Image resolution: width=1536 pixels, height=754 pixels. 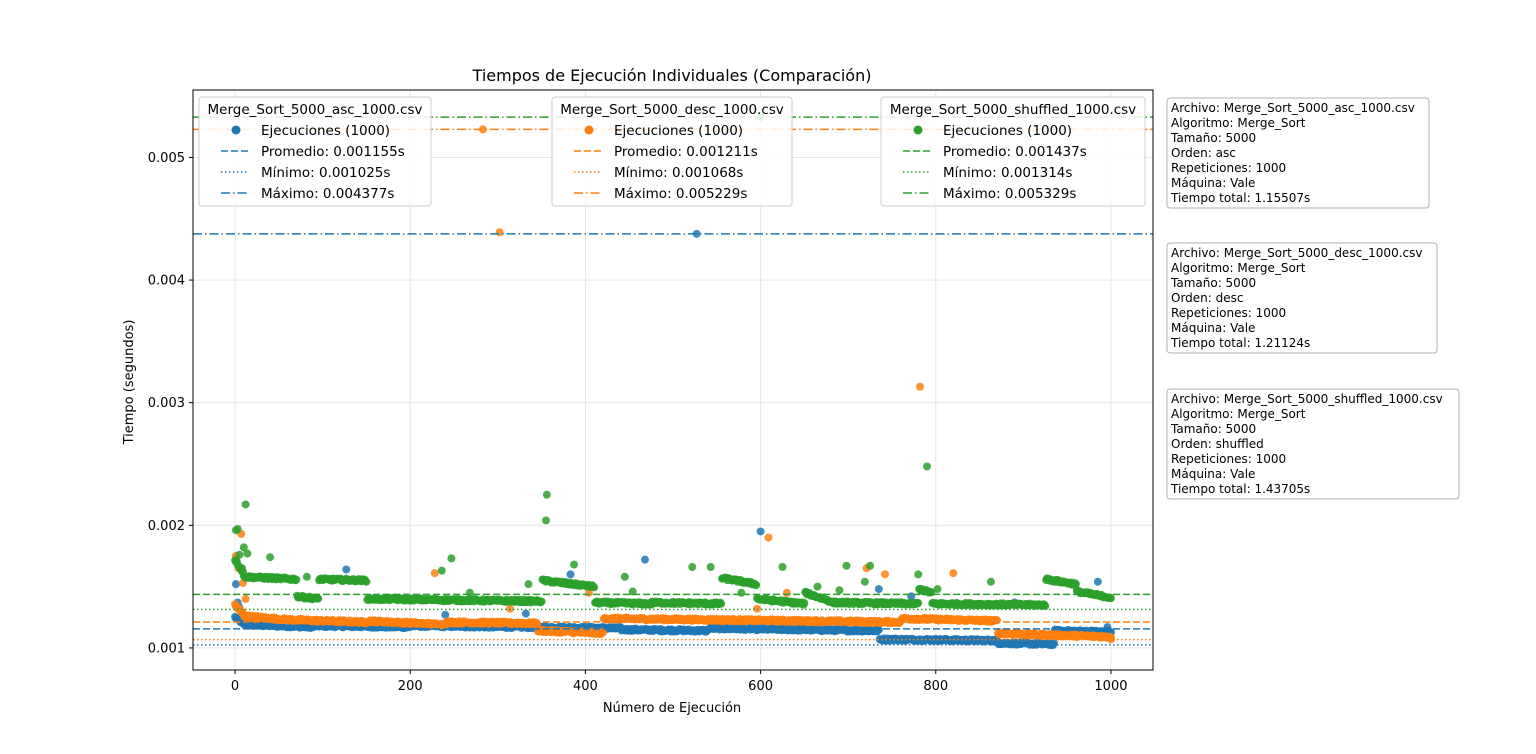 What do you see at coordinates (315, 110) in the screenshot?
I see `legend-title: Merge_Sort_5000_asc_1000.csv` at bounding box center [315, 110].